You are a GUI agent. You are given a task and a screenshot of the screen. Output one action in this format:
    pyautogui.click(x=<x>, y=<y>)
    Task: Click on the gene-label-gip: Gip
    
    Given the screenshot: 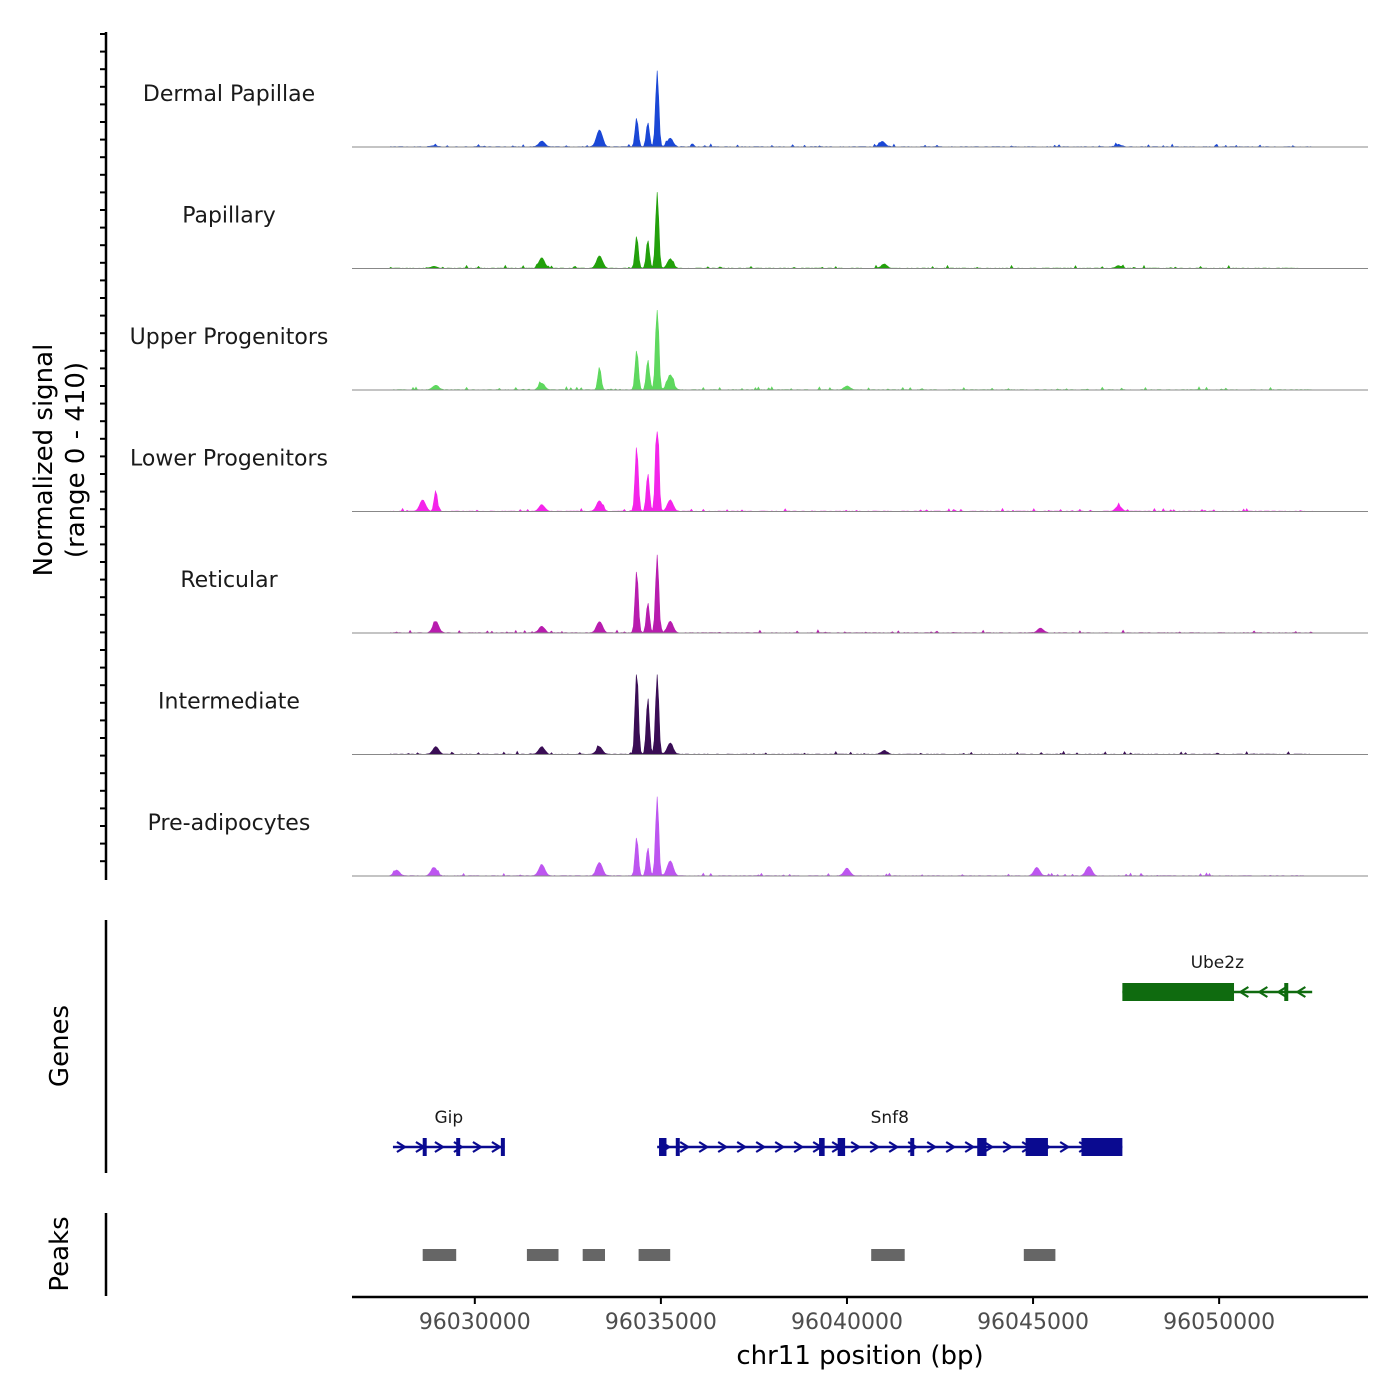 What is the action you would take?
    pyautogui.click(x=448, y=1118)
    